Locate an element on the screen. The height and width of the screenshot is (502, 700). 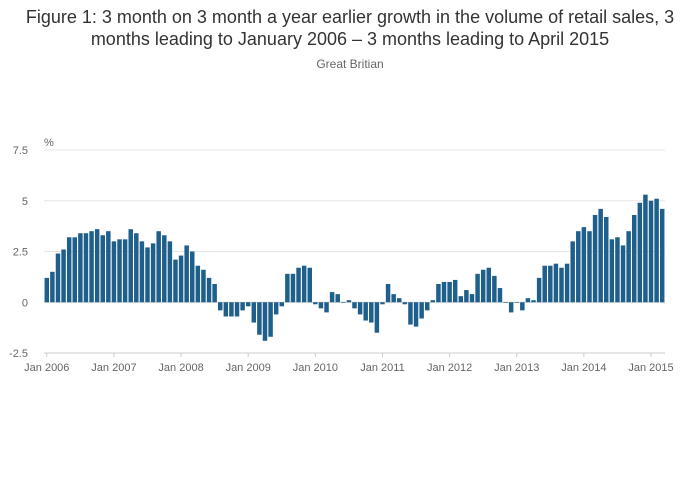
x-tick-label: Jan 2015 is located at coordinates (650, 368).